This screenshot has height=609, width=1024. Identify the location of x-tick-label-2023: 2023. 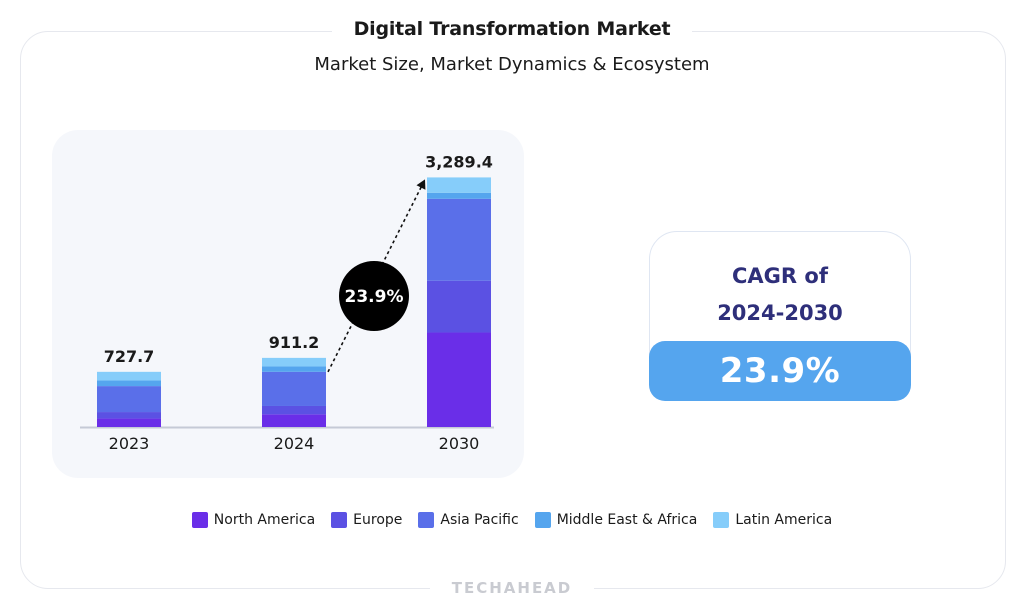
(129, 443).